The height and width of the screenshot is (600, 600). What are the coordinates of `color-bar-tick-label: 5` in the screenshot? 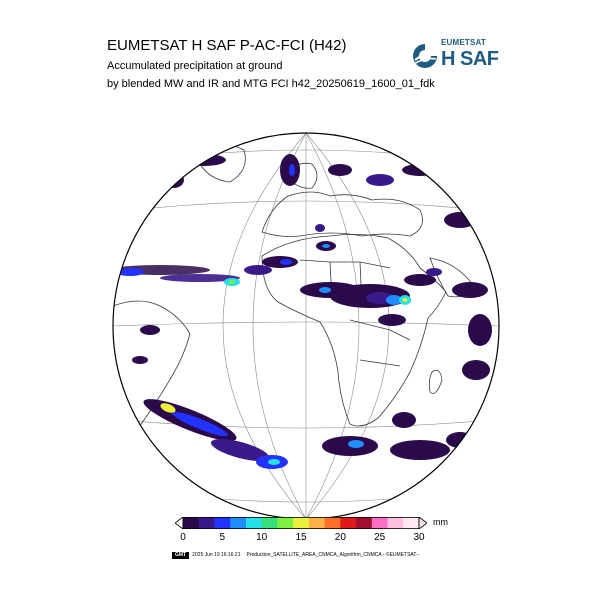 It's located at (222, 537).